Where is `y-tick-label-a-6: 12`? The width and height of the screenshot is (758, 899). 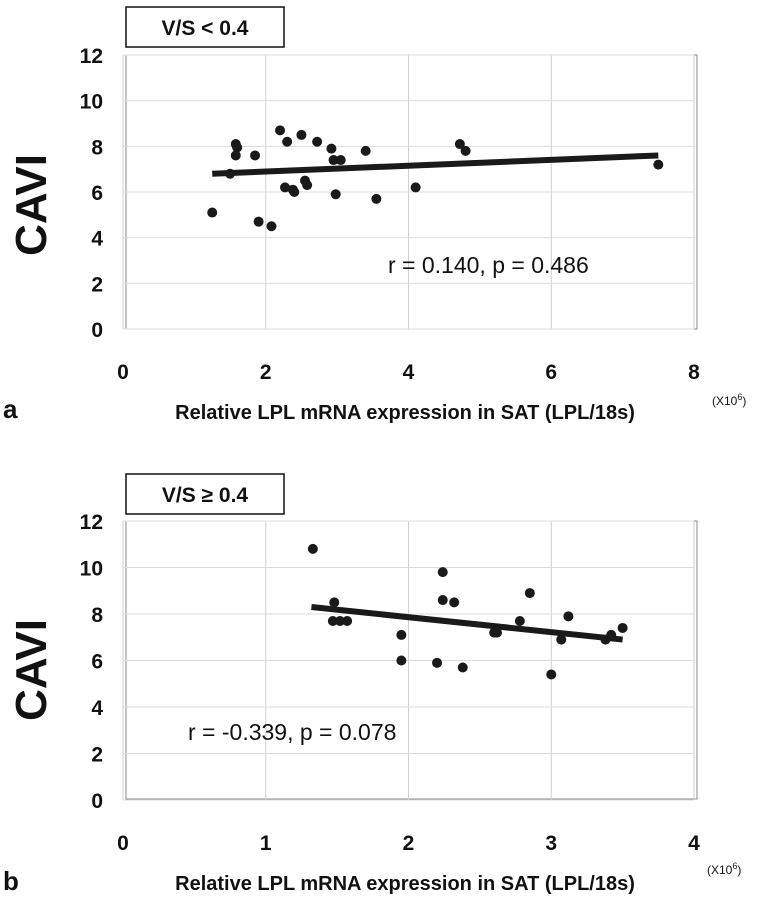 y-tick-label-a-6: 12 is located at coordinates (91, 56).